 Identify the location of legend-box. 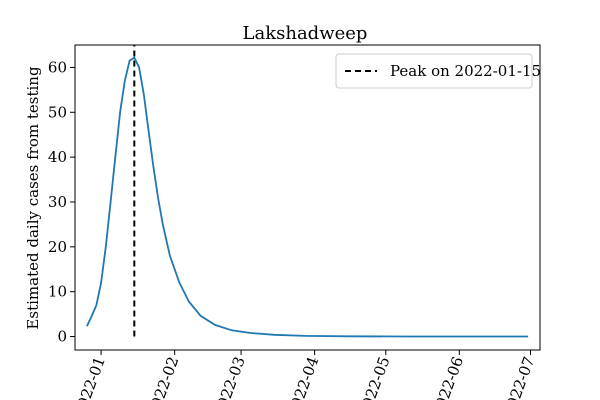
(434, 71).